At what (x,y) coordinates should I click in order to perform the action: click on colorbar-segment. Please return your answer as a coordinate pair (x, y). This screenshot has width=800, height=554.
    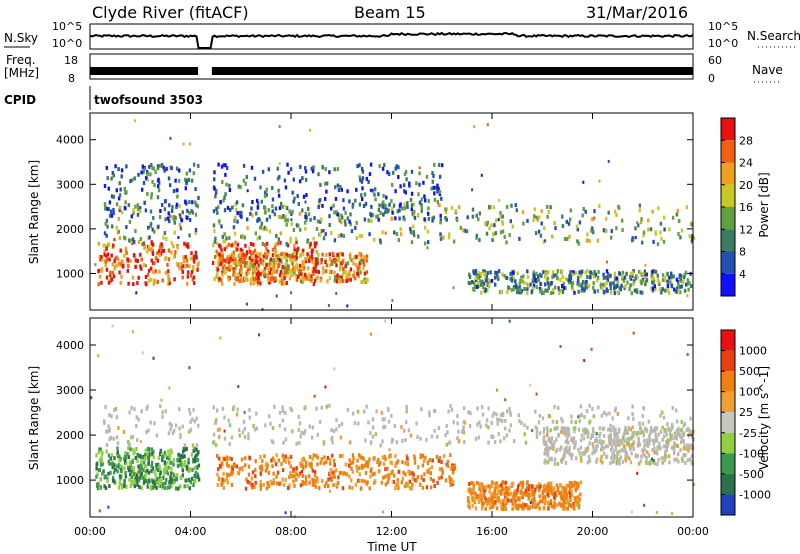
    Looking at the image, I should click on (728, 422).